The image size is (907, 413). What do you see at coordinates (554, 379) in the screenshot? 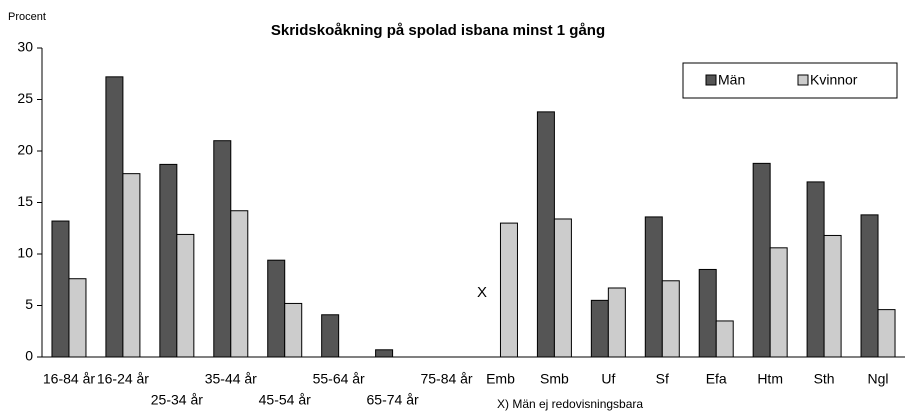
I see `x-tick-label: Smb` at bounding box center [554, 379].